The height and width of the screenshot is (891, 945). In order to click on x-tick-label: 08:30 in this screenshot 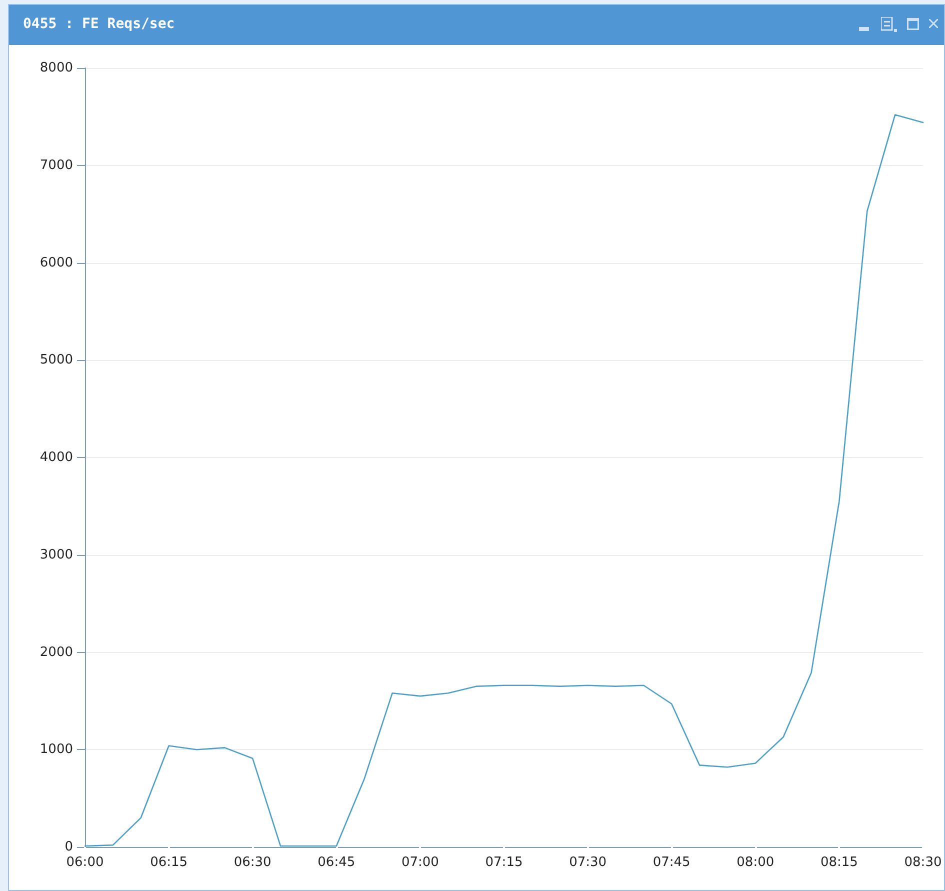, I will do `click(923, 862)`.